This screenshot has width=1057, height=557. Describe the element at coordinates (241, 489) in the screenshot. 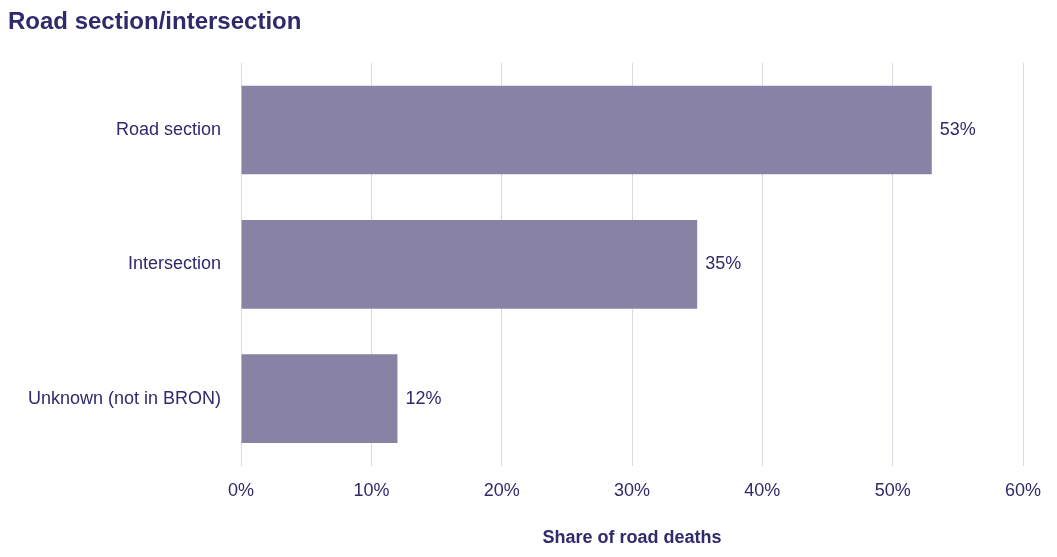

I see `x-tick-label: 0%` at that location.